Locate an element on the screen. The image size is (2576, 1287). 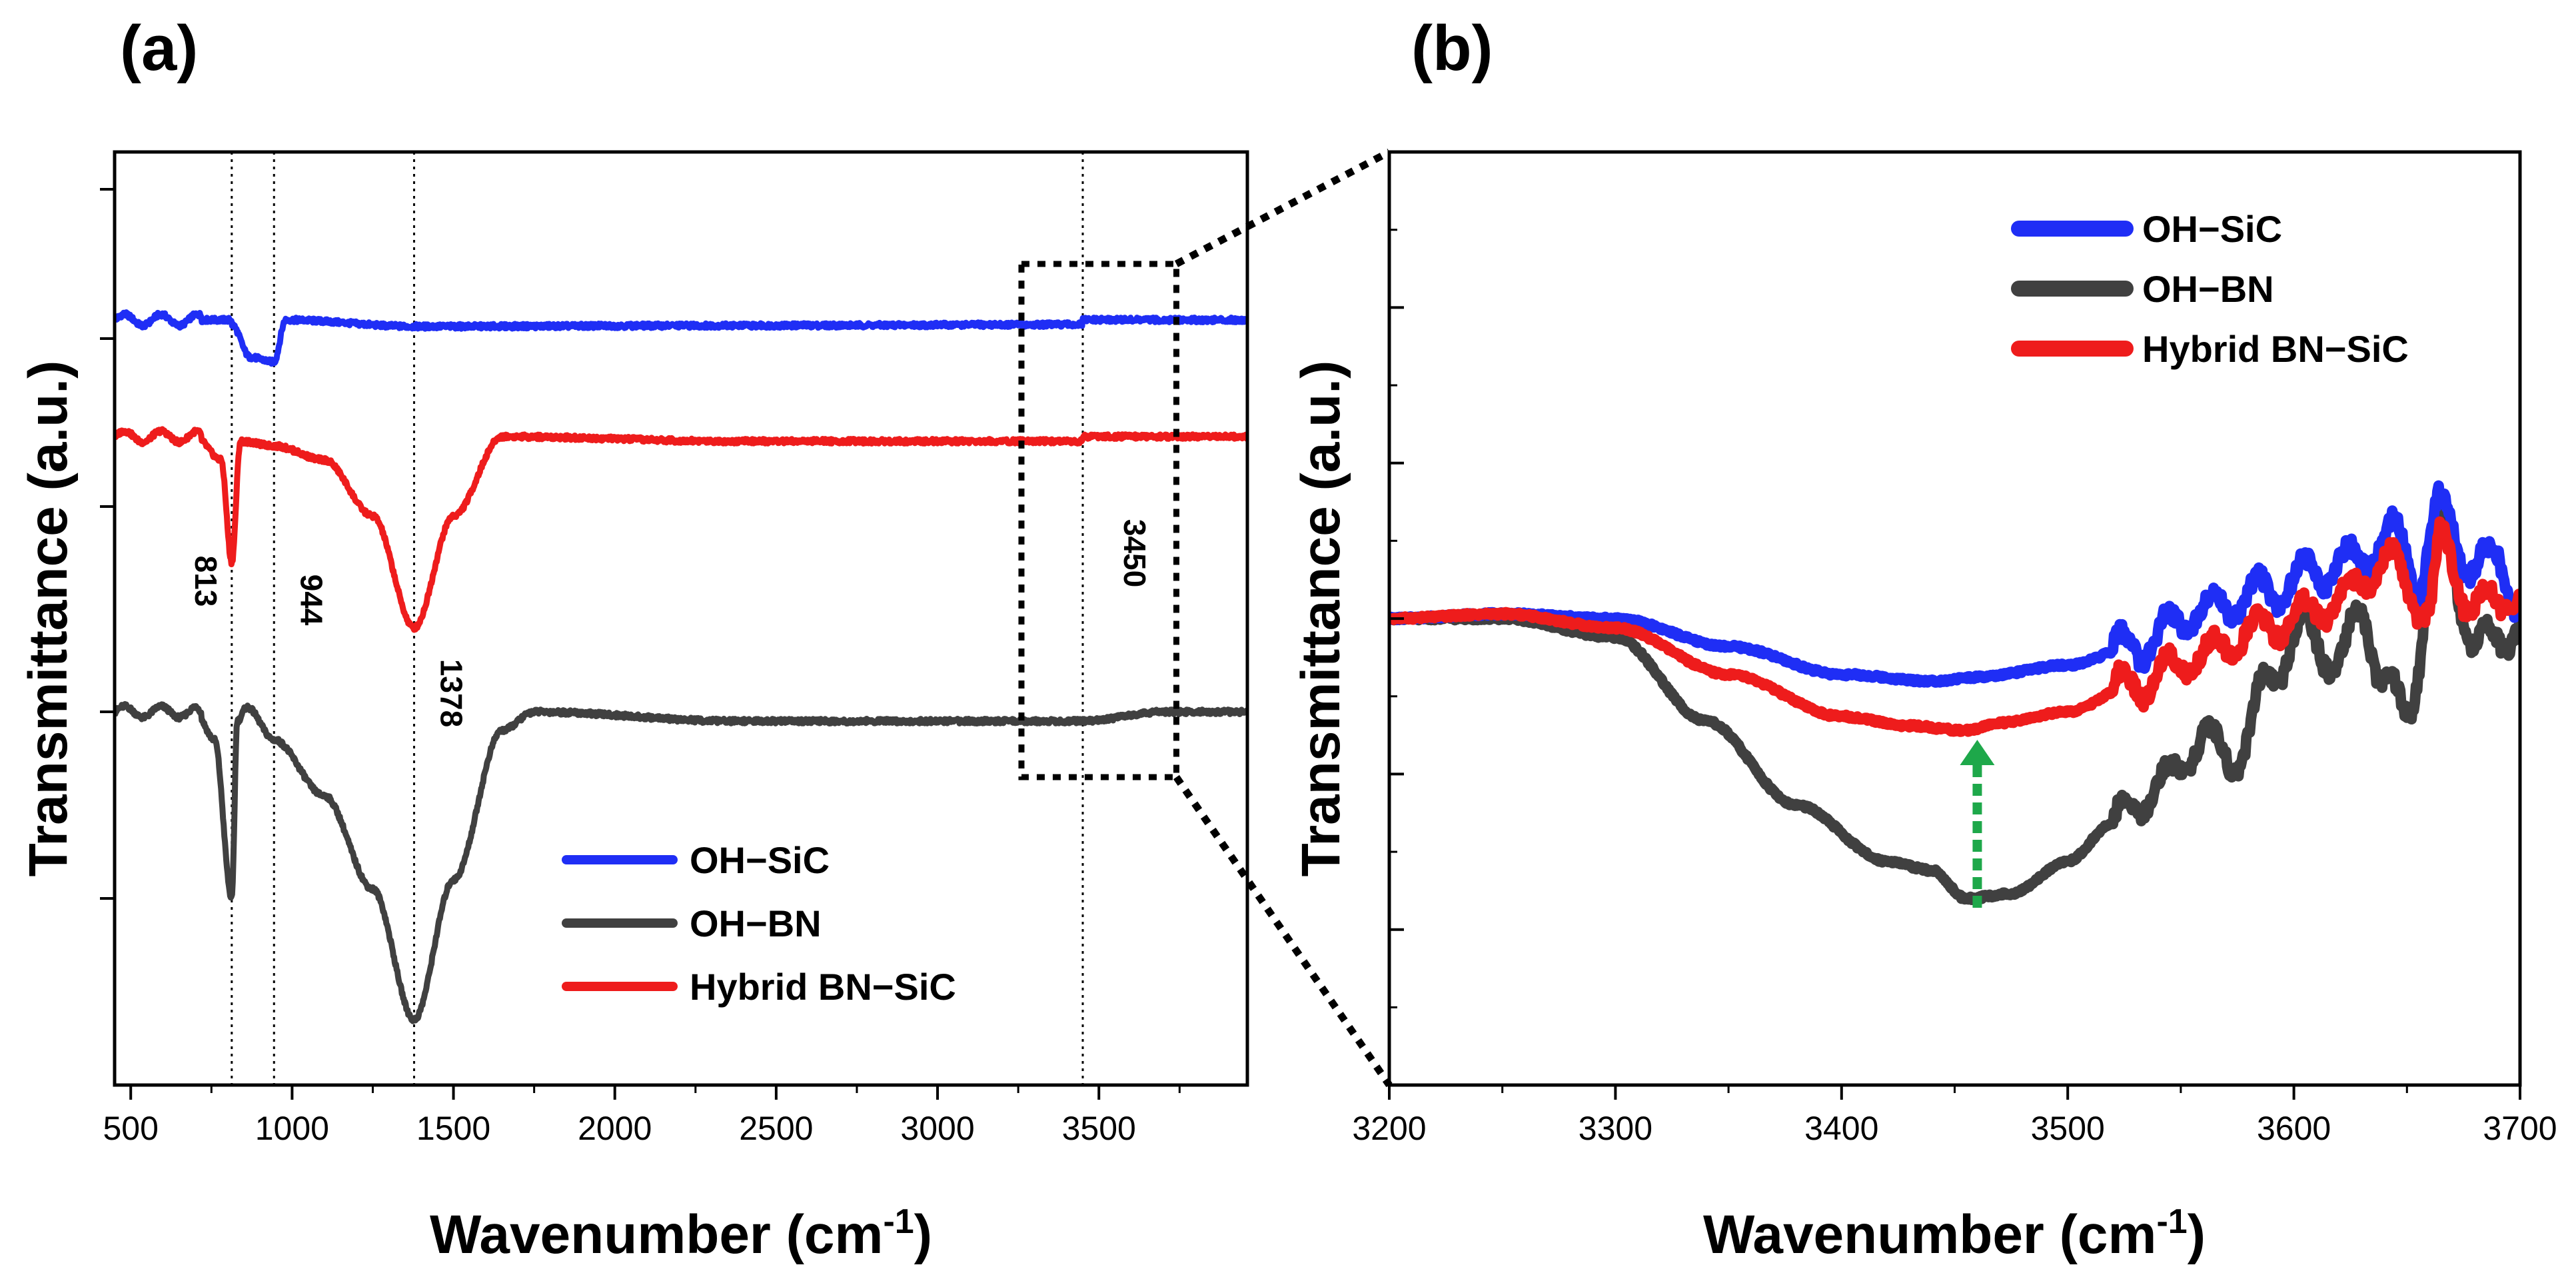
panel-b-x-tick-label: 3500 is located at coordinates (2068, 1129).